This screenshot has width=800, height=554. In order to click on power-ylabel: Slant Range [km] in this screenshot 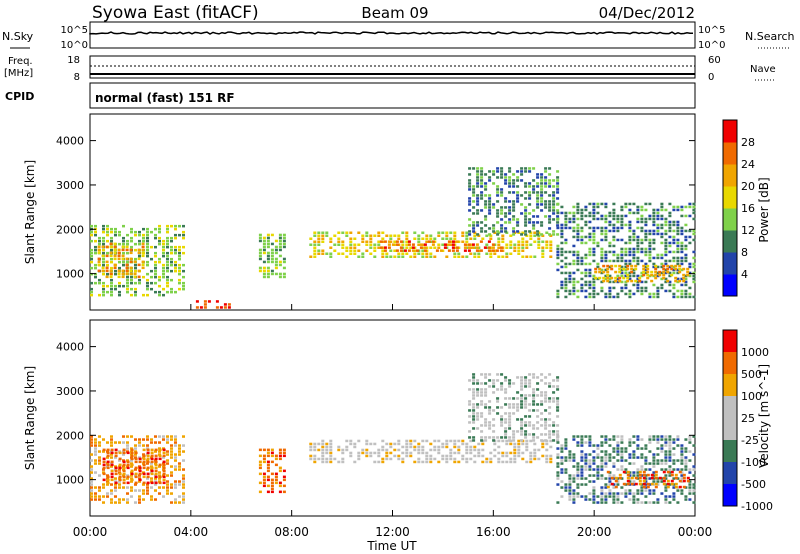, I will do `click(30, 212)`.